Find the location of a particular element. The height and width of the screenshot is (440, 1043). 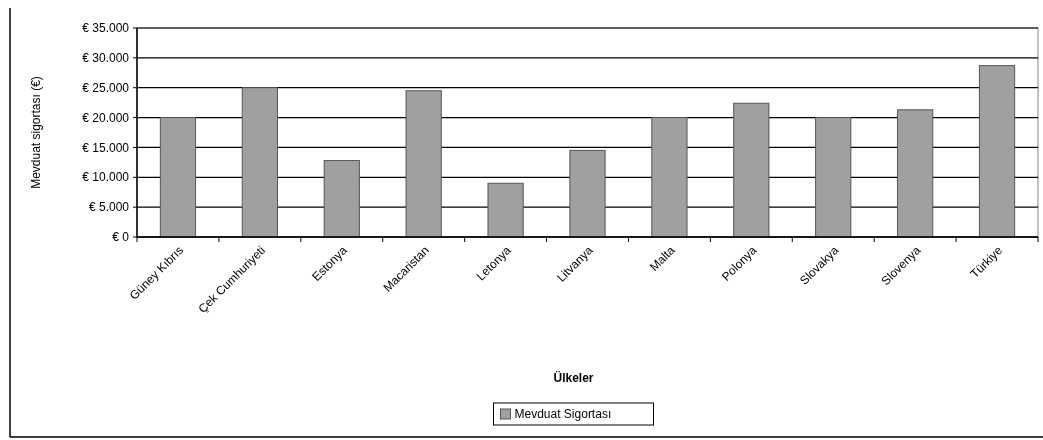

y-tick-label: € 35.000 is located at coordinates (106, 28).